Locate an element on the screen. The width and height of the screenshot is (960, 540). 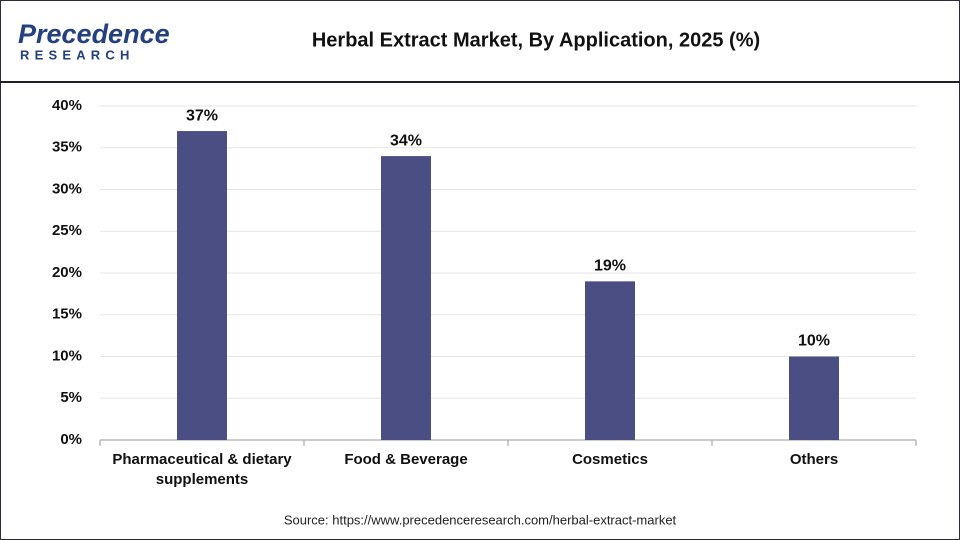
y-tick-label: 15% is located at coordinates (67, 314).